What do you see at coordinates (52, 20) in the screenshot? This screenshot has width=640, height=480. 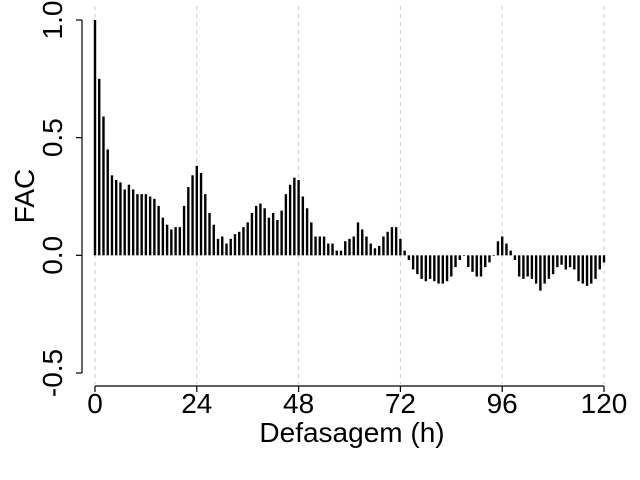 I see `y-tick-label: 1.0` at bounding box center [52, 20].